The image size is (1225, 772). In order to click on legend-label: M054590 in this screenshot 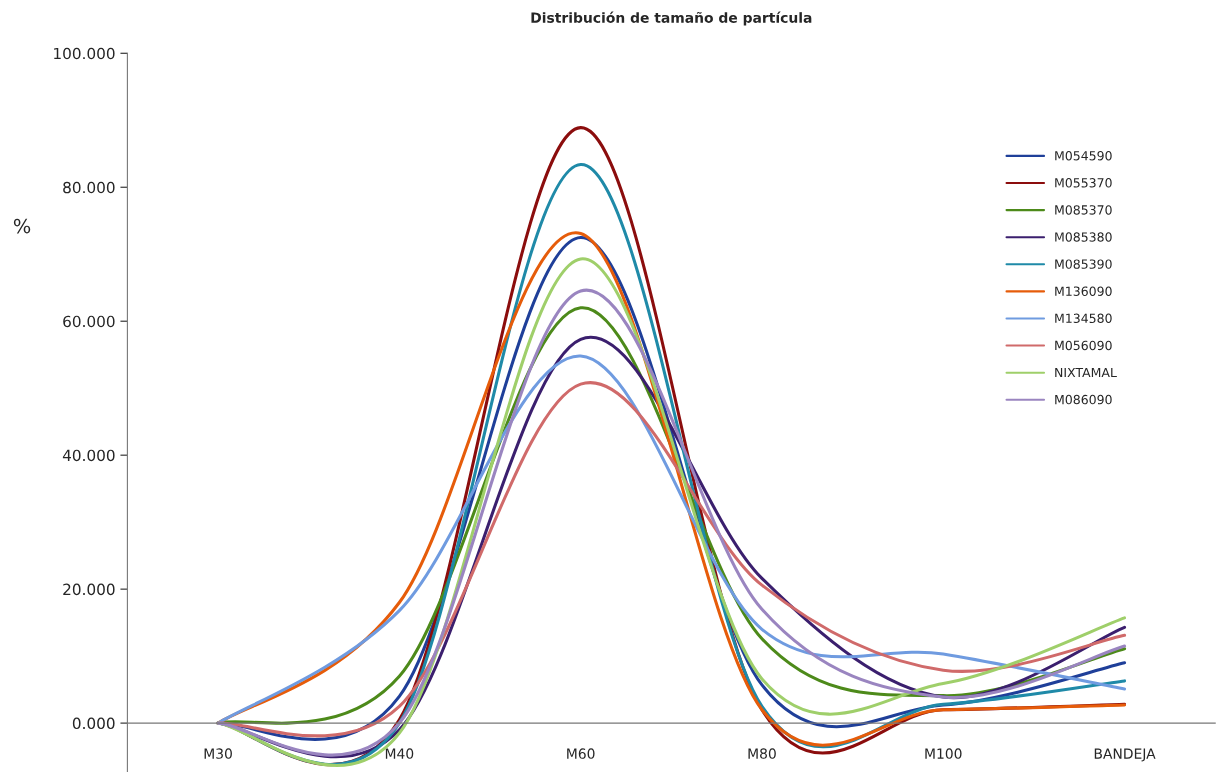, I will do `click(1083, 155)`.